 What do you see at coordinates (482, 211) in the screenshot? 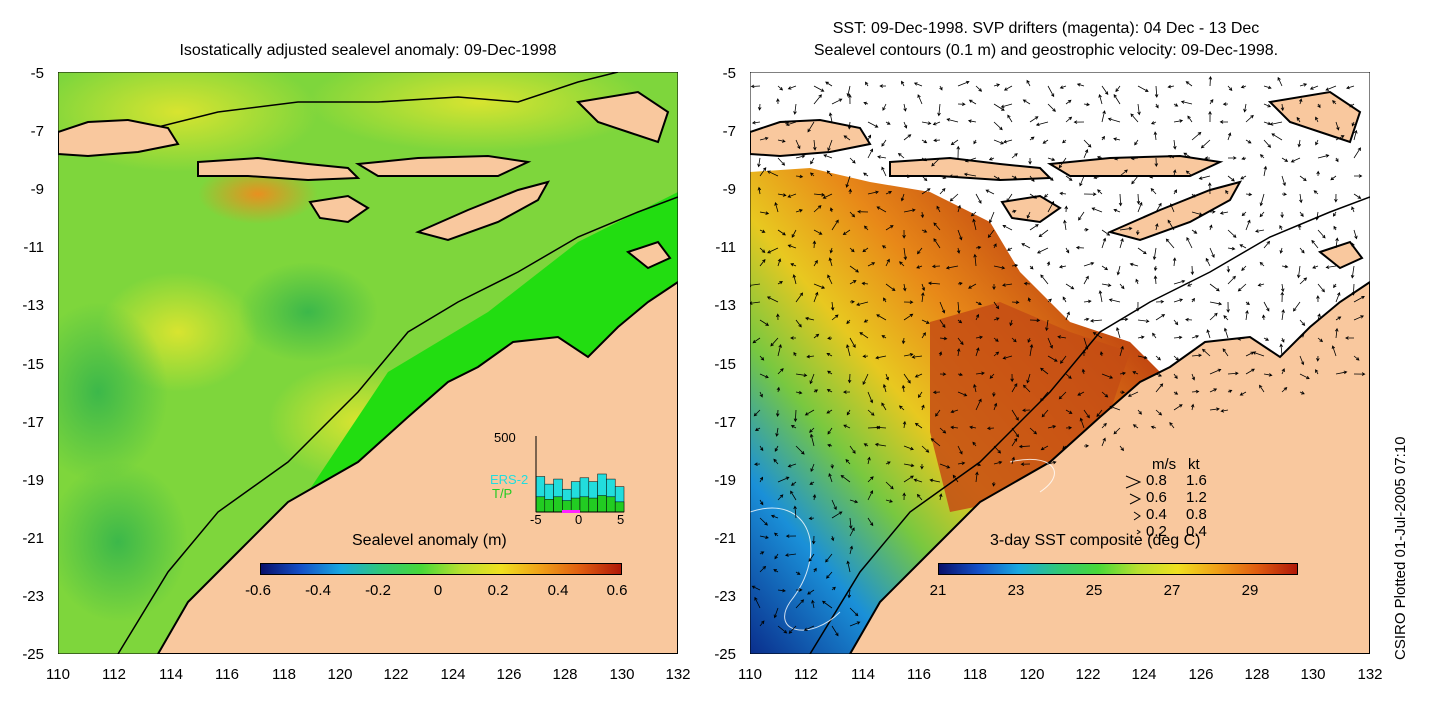
I see `timor-island` at bounding box center [482, 211].